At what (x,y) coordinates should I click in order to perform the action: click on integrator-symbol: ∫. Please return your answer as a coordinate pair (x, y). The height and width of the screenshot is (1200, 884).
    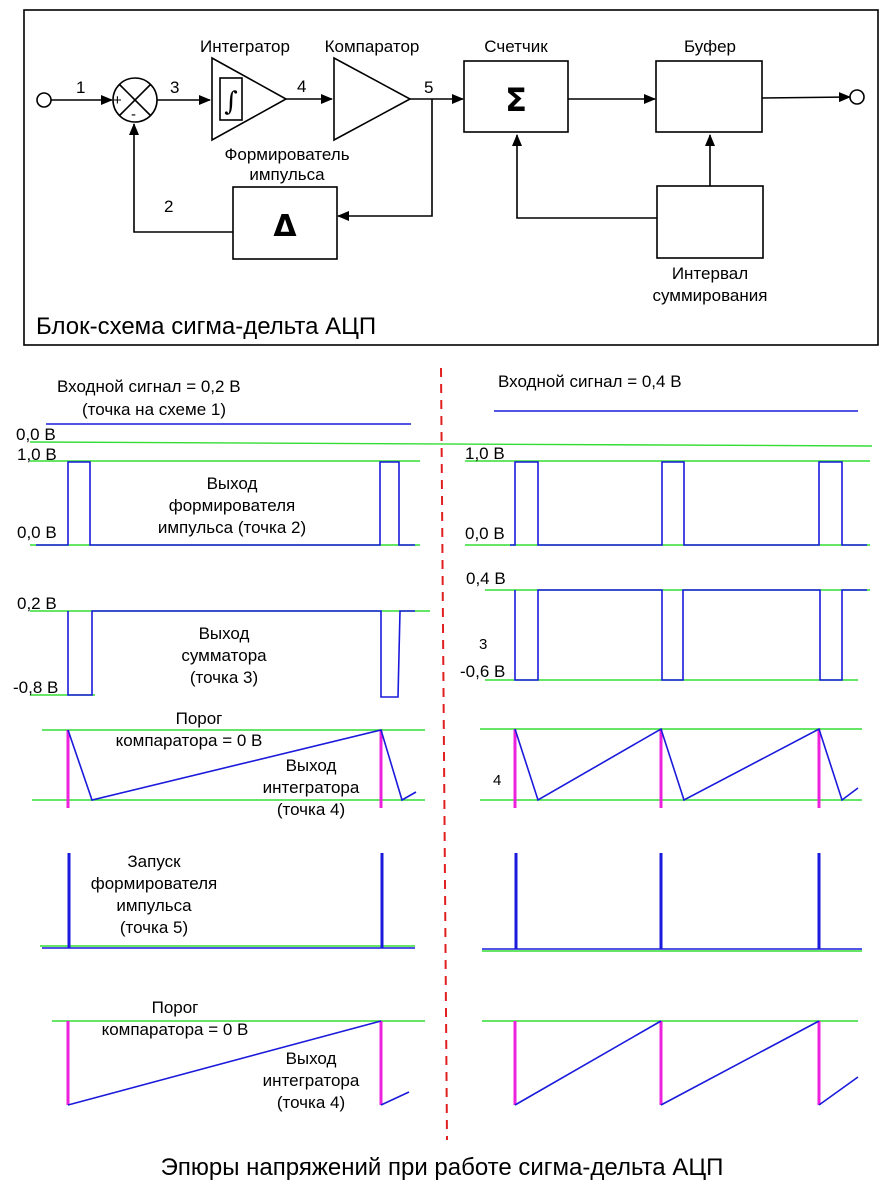
    Looking at the image, I should click on (231, 102).